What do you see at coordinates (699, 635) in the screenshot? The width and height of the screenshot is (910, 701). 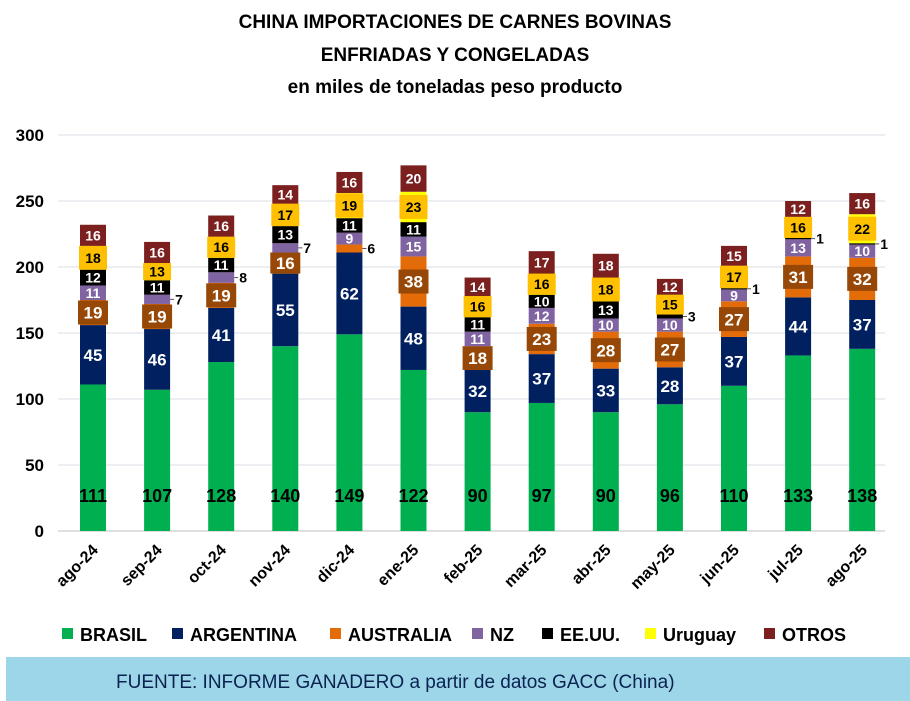 I see `legend-label: Uruguay` at bounding box center [699, 635].